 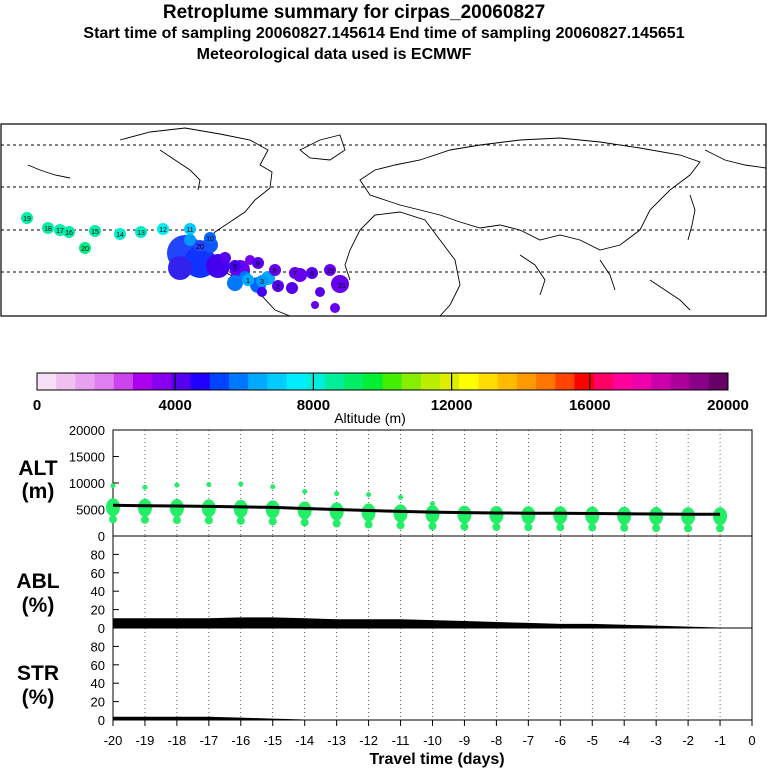 I want to click on ytick-str-2: 40, so click(x=98, y=683).